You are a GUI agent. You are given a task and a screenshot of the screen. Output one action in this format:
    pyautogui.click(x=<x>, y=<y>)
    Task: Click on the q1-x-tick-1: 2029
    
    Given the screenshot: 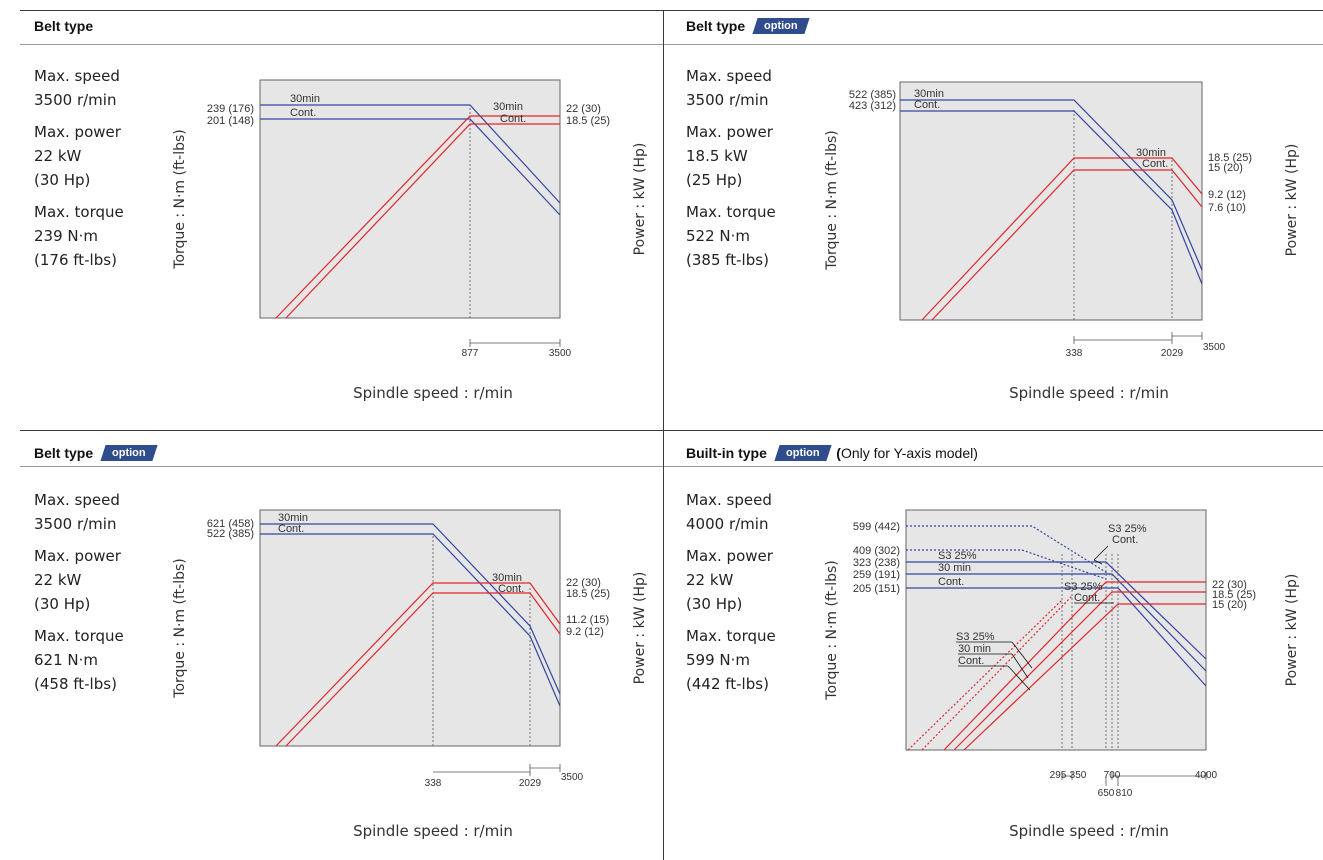 What is the action you would take?
    pyautogui.click(x=1172, y=353)
    